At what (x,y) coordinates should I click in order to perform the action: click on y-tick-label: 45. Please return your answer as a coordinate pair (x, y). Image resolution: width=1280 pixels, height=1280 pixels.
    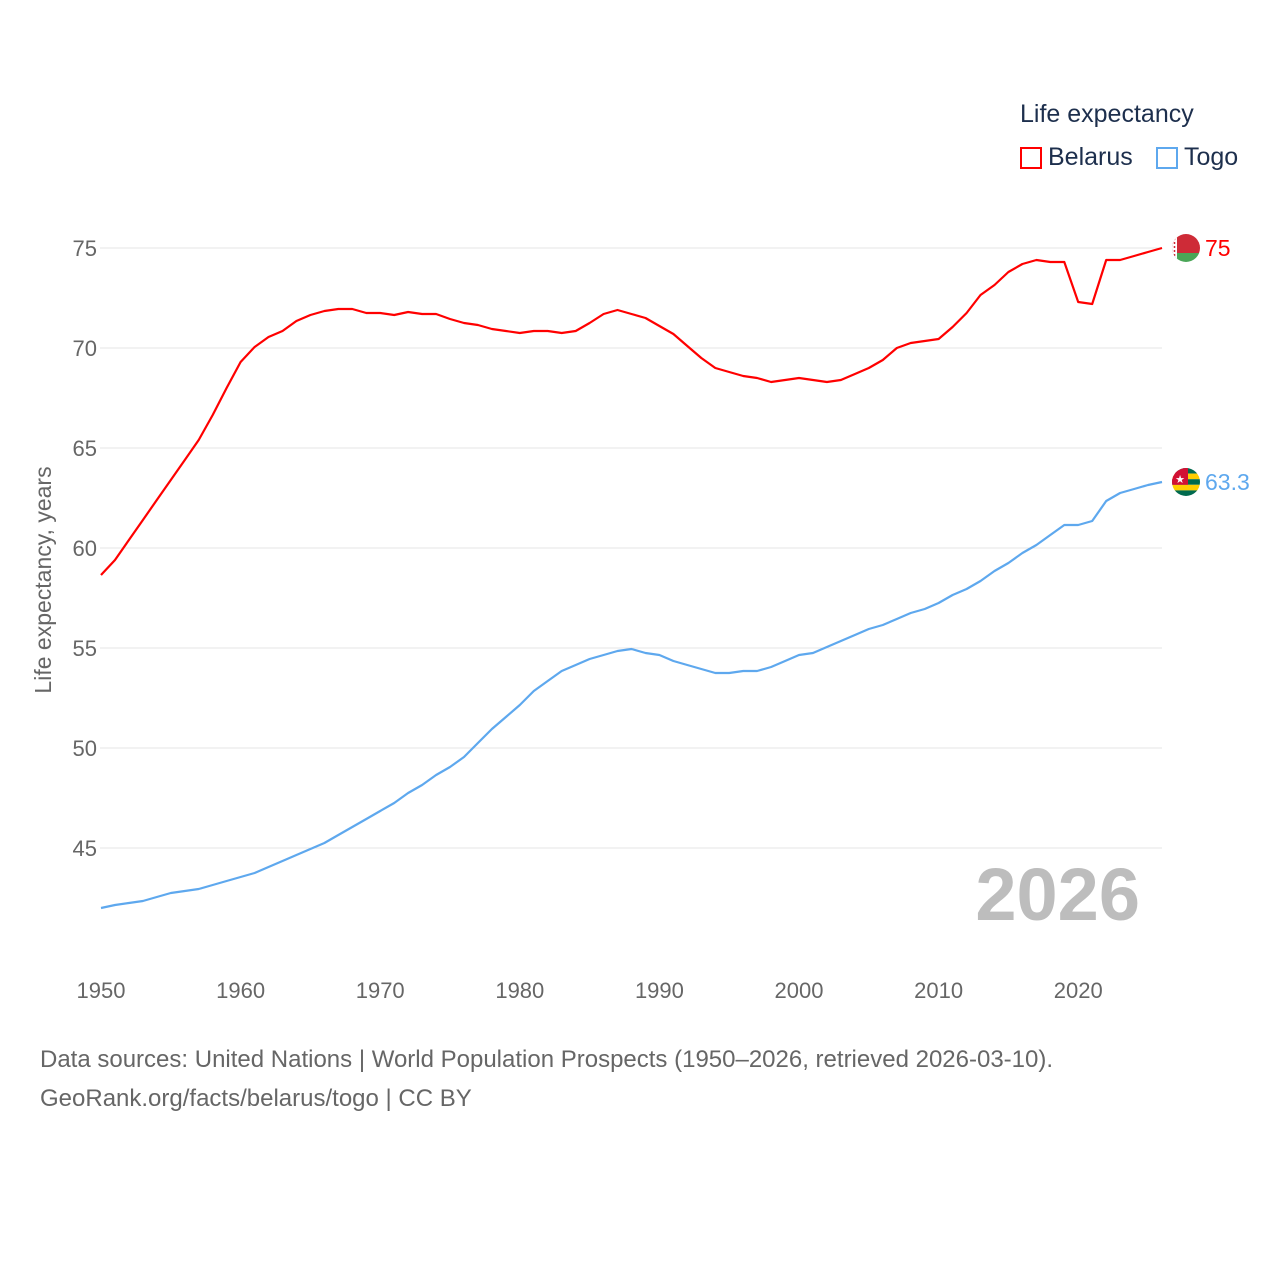
    Looking at the image, I should click on (85, 848).